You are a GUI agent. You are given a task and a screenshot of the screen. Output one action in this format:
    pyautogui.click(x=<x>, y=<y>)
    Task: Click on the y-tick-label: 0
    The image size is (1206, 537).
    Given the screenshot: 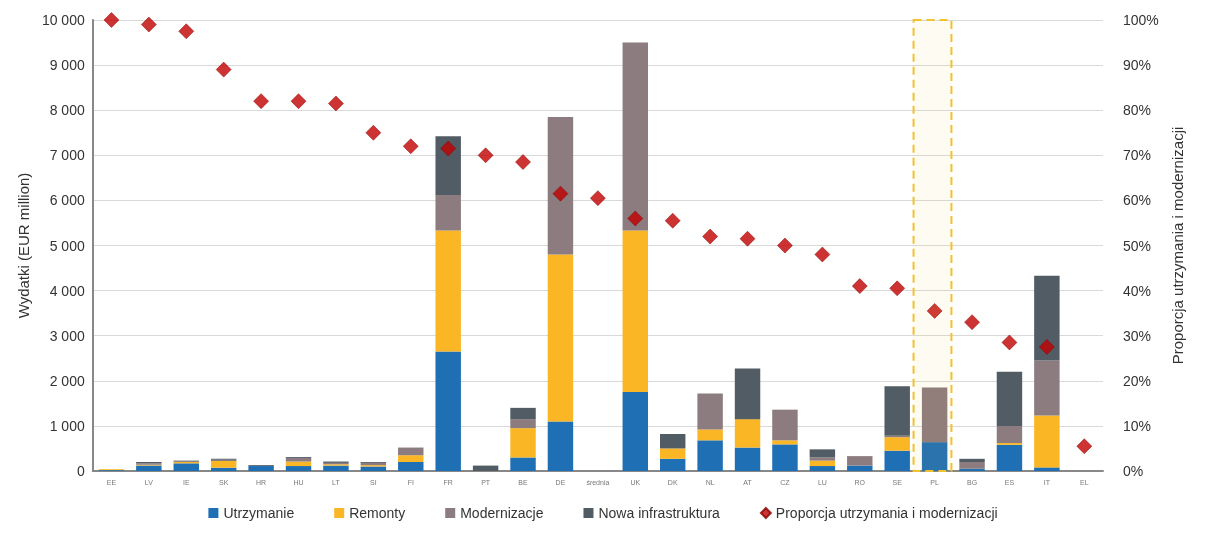 What is the action you would take?
    pyautogui.click(x=80, y=471)
    